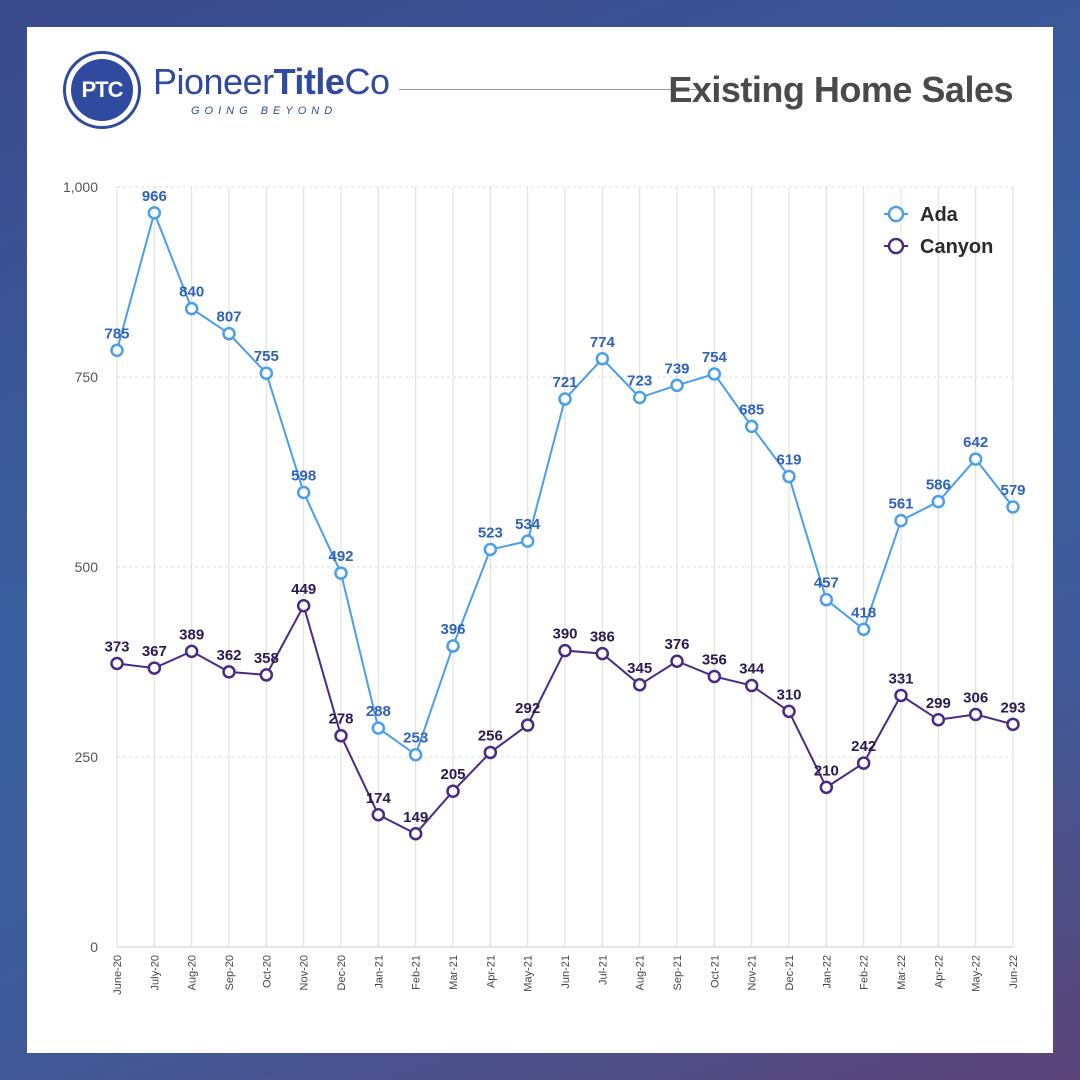  Describe the element at coordinates (602, 637) in the screenshot. I see `data-label-canyon: 386` at that location.